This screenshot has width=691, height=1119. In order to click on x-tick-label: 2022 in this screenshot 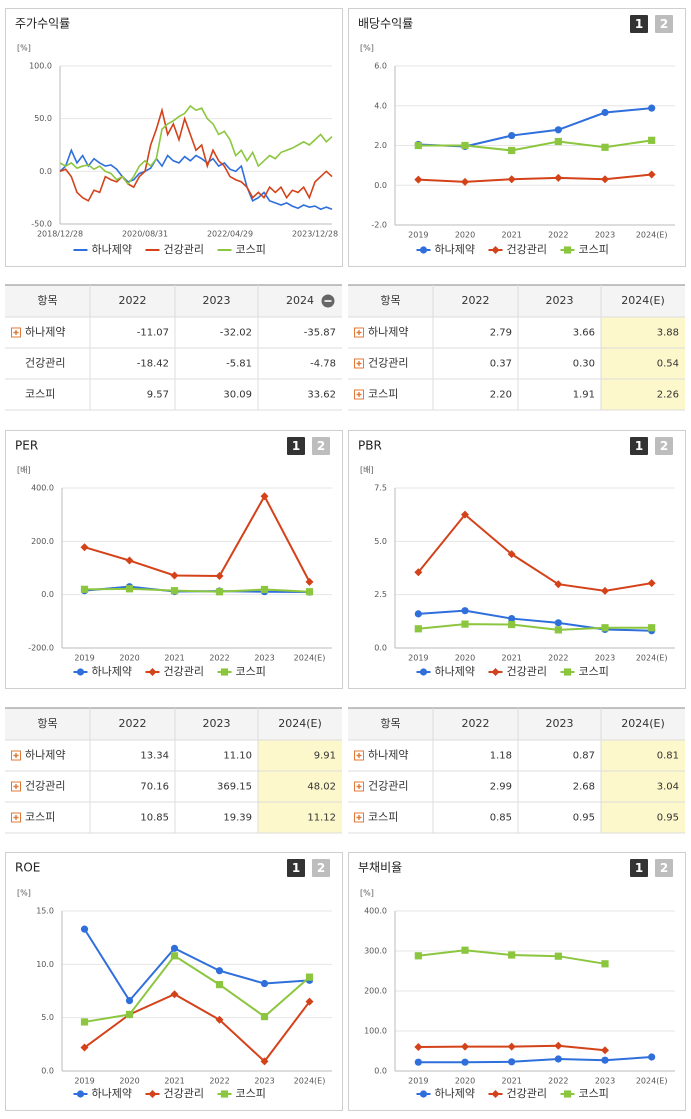, I will do `click(558, 1081)`.